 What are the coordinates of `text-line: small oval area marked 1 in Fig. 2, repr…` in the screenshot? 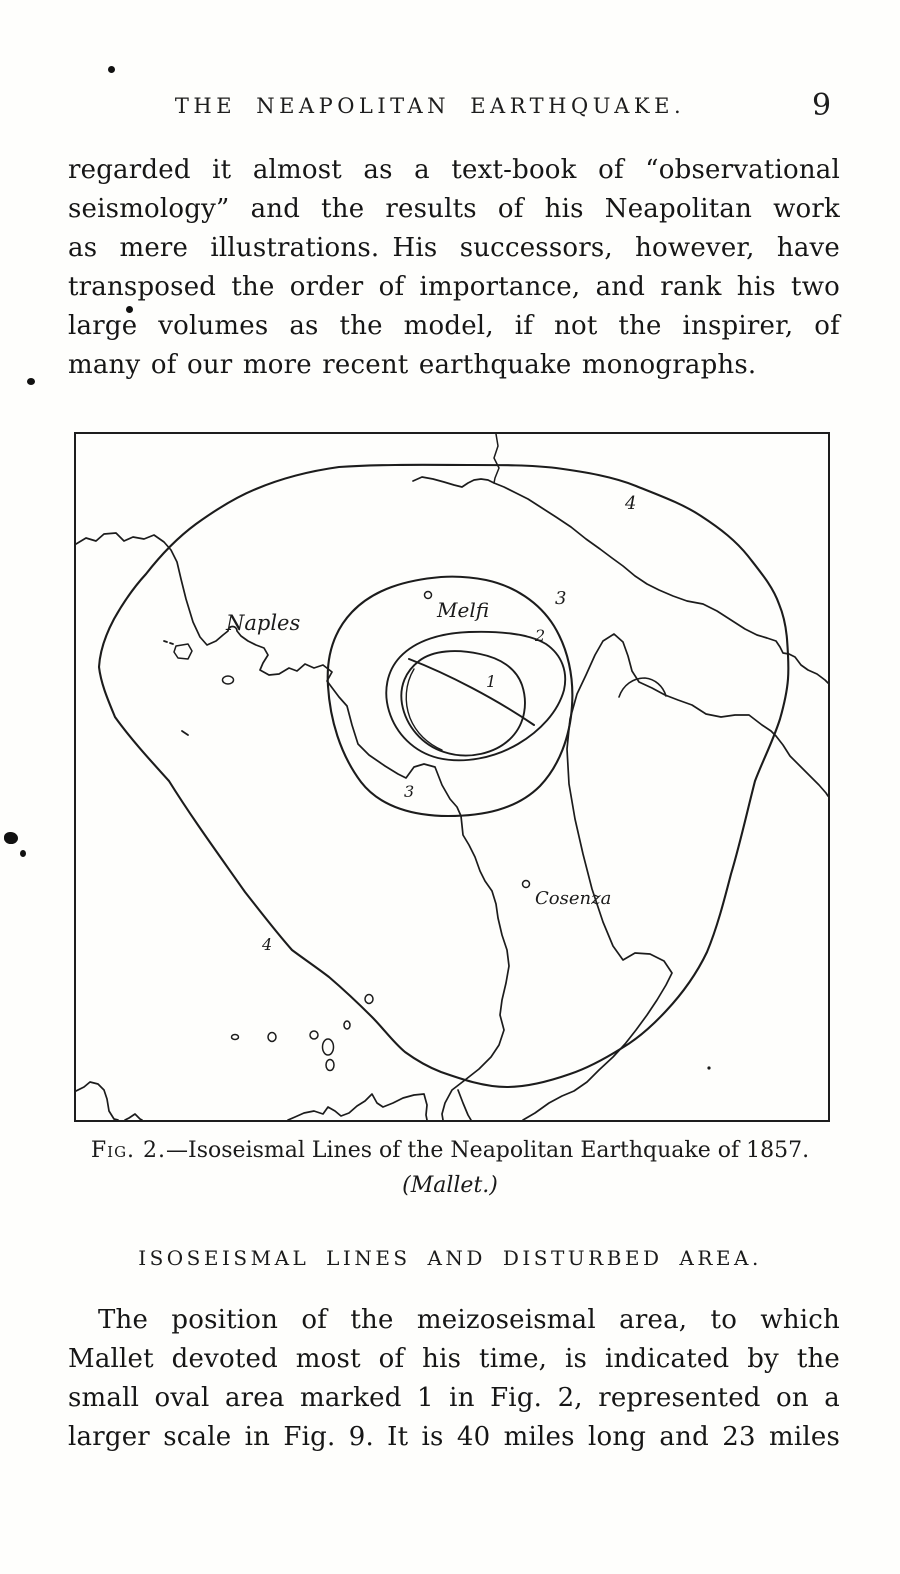 It's located at (454, 1398).